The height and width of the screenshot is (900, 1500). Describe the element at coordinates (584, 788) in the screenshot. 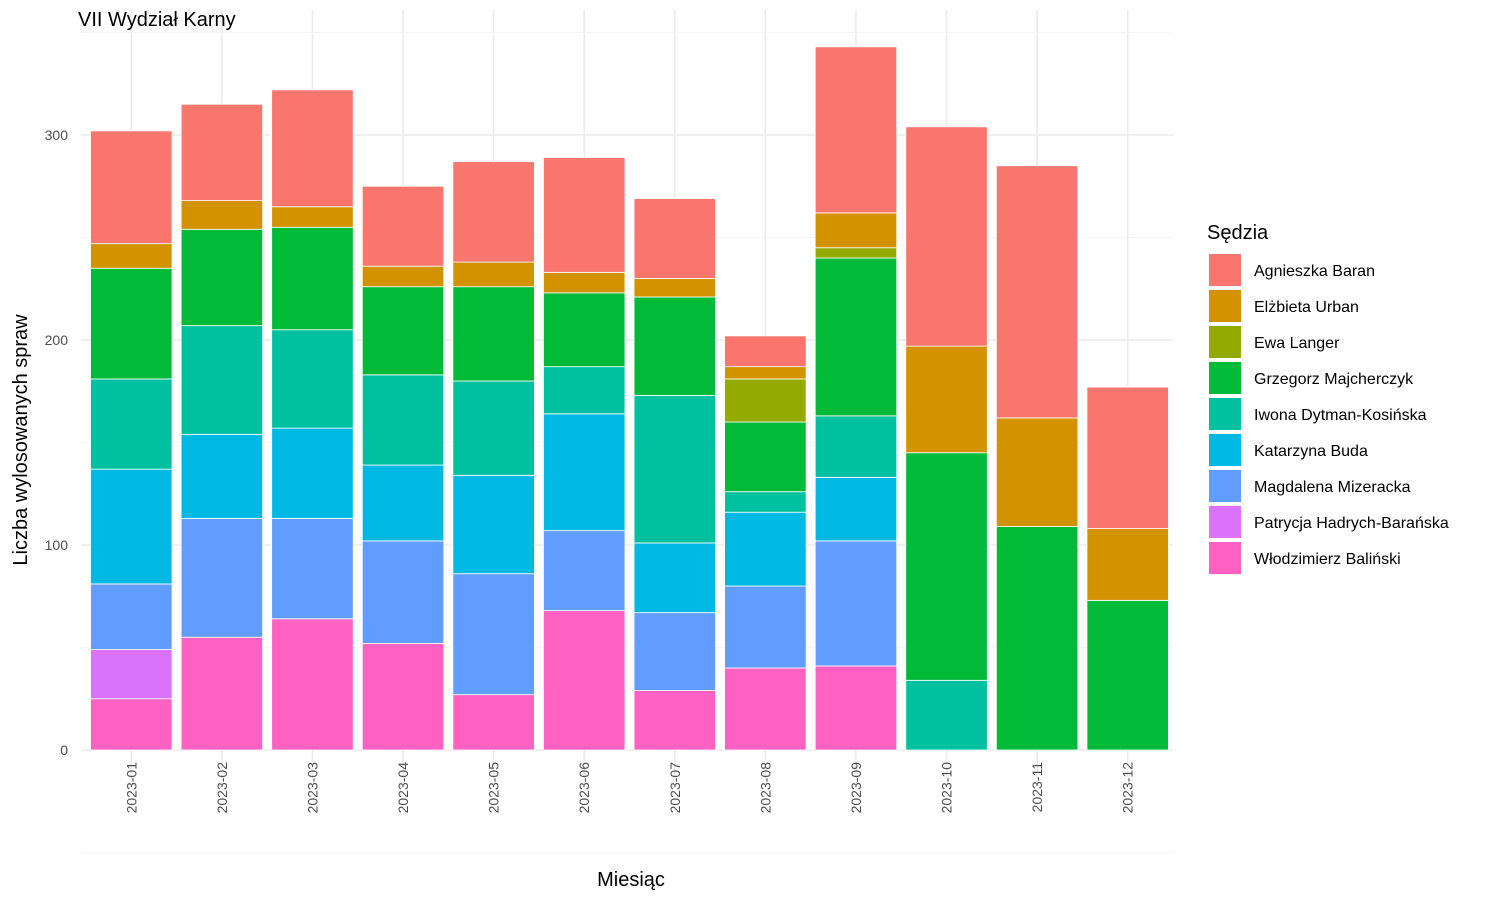

I see `x-tick-label: 2023-06` at that location.